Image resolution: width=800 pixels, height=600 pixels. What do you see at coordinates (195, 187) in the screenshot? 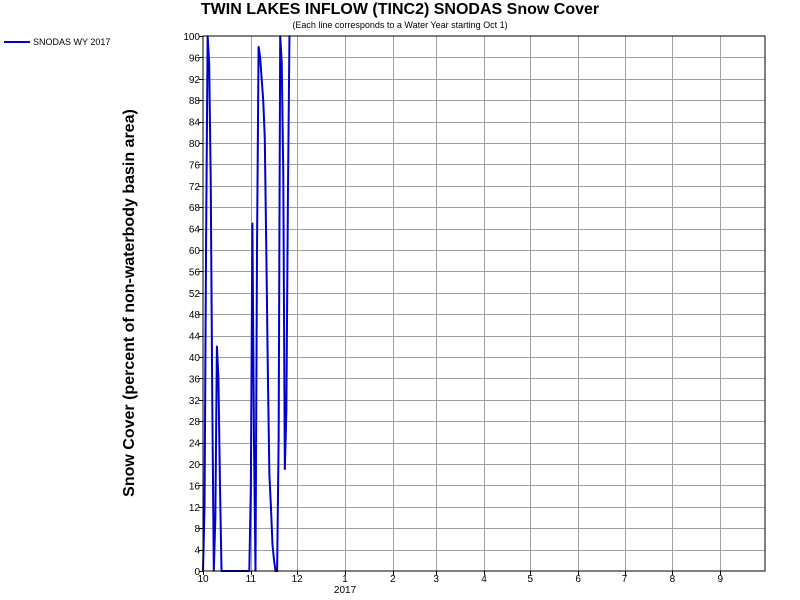
I see `y-tick-label: 72` at bounding box center [195, 187].